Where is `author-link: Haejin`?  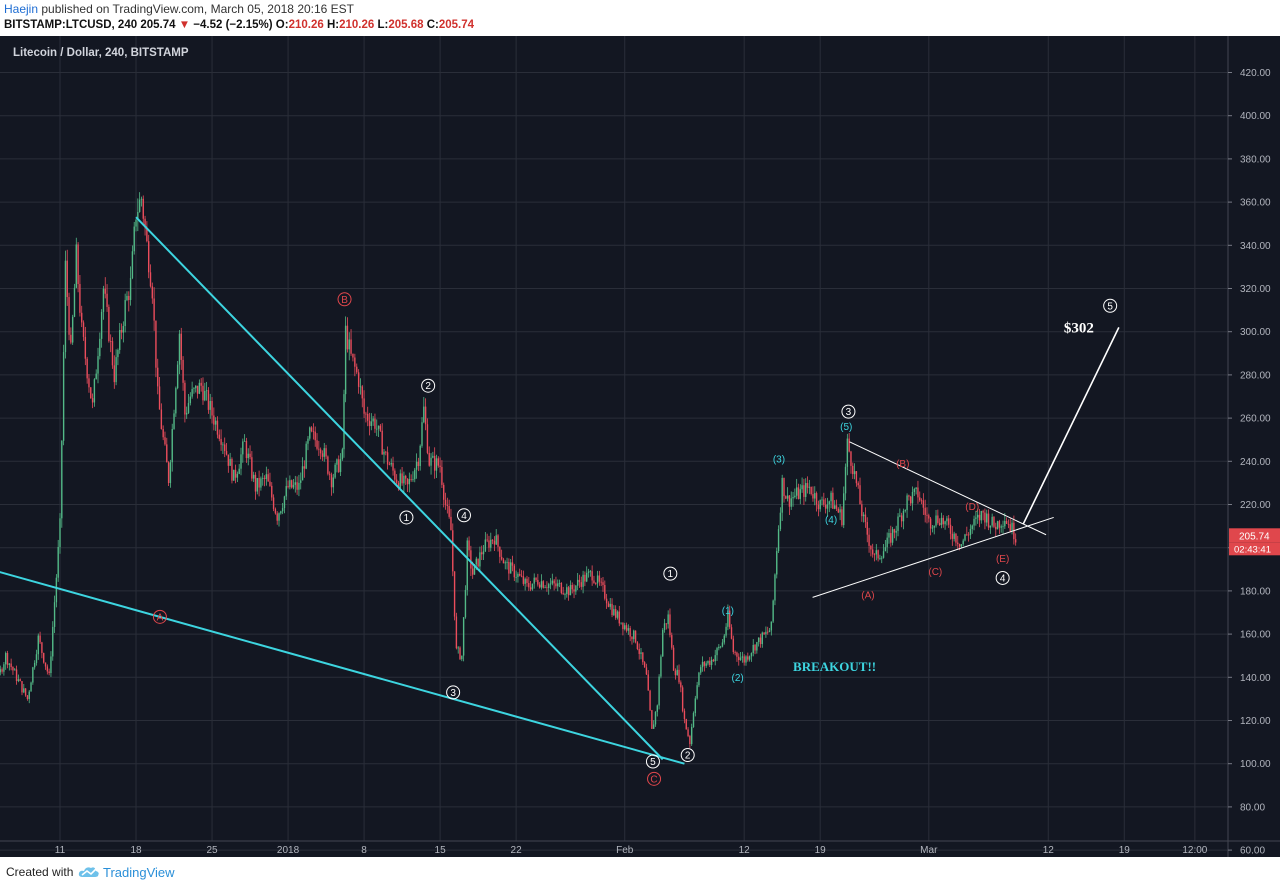 author-link: Haejin is located at coordinates (21, 9).